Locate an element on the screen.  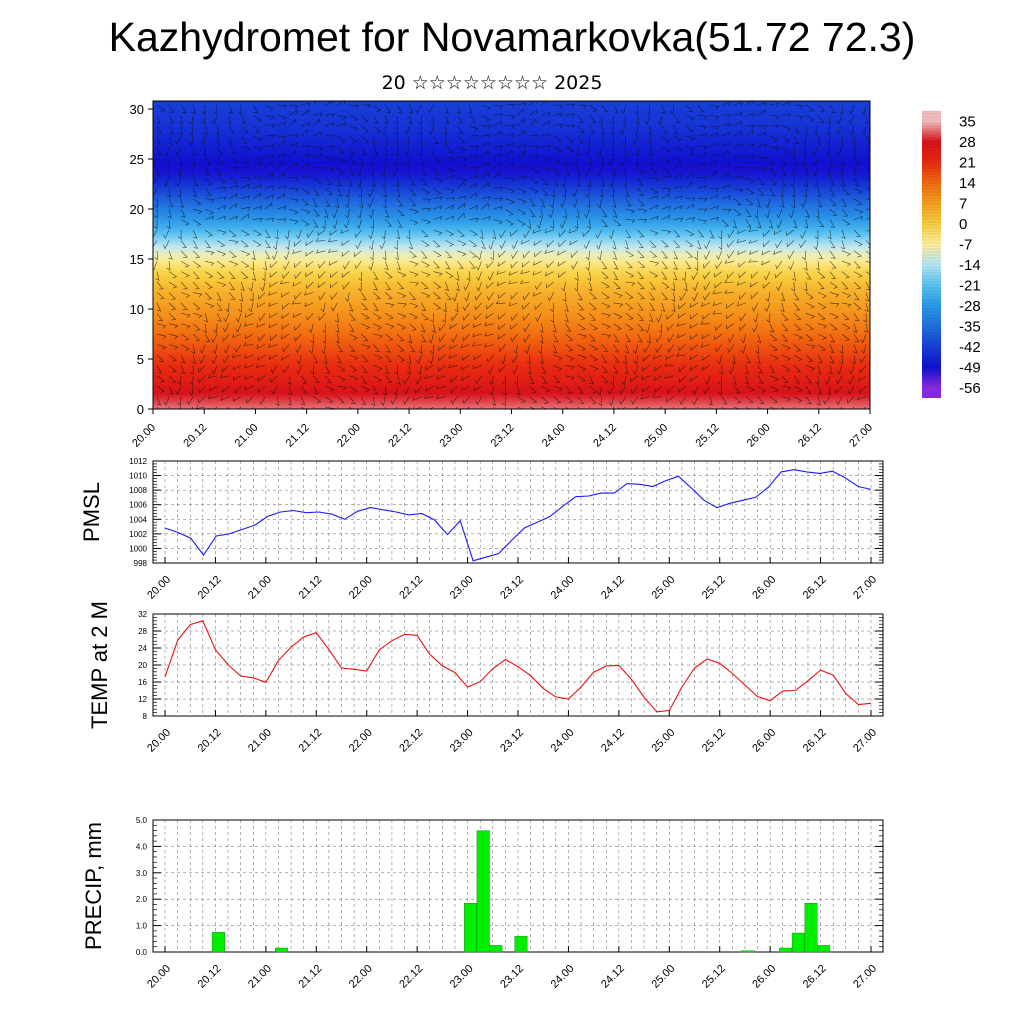
x-tick-label: 24.00 is located at coordinates (563, 741).